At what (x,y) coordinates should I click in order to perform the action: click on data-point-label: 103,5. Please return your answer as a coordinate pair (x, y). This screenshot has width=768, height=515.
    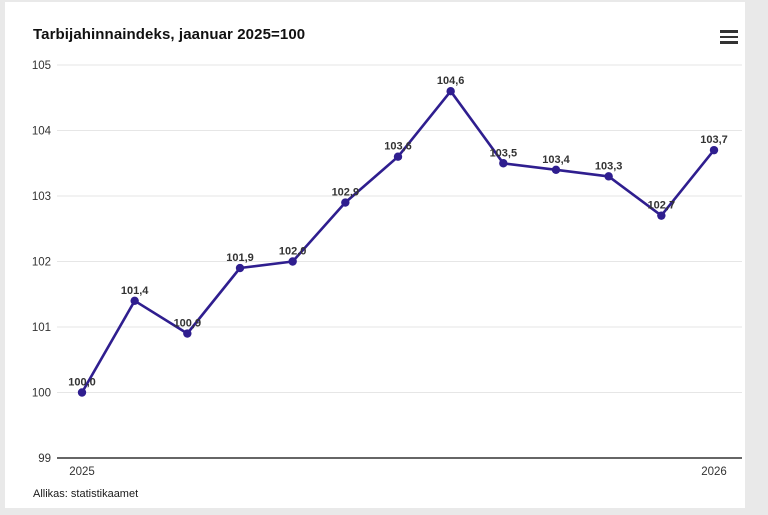
    Looking at the image, I should click on (504, 153).